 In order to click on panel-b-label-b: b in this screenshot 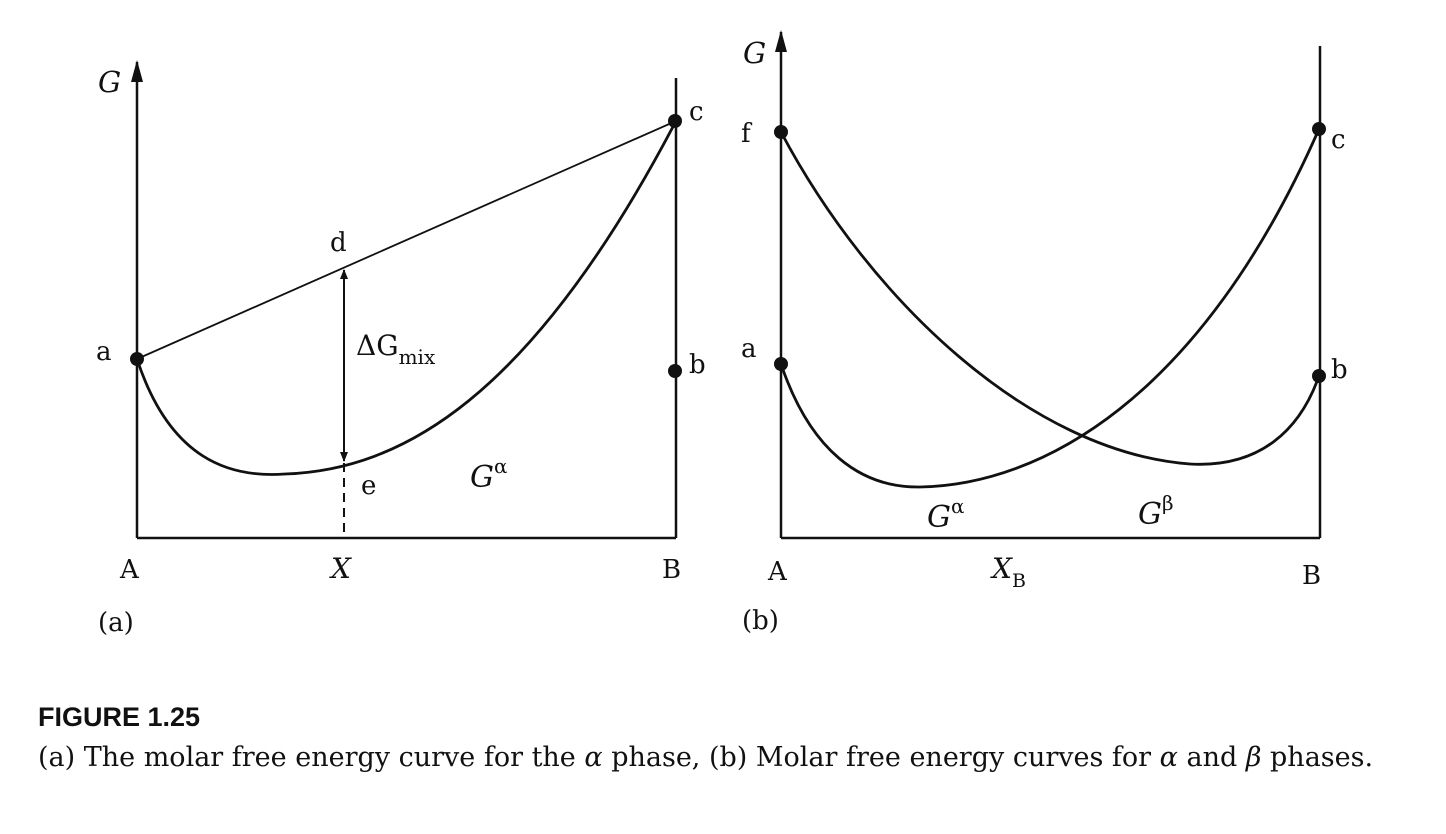, I will do `click(1339, 370)`.